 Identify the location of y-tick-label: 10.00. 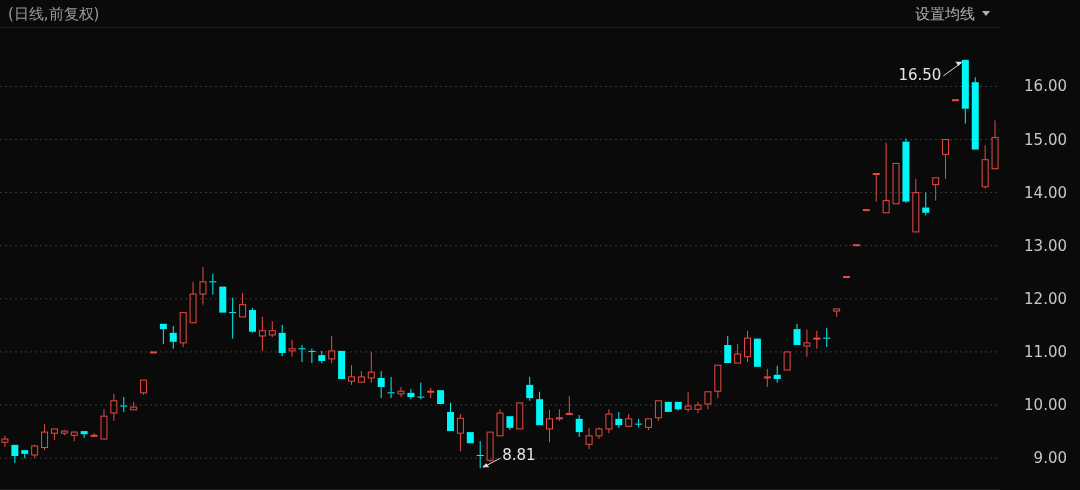
(1045, 405).